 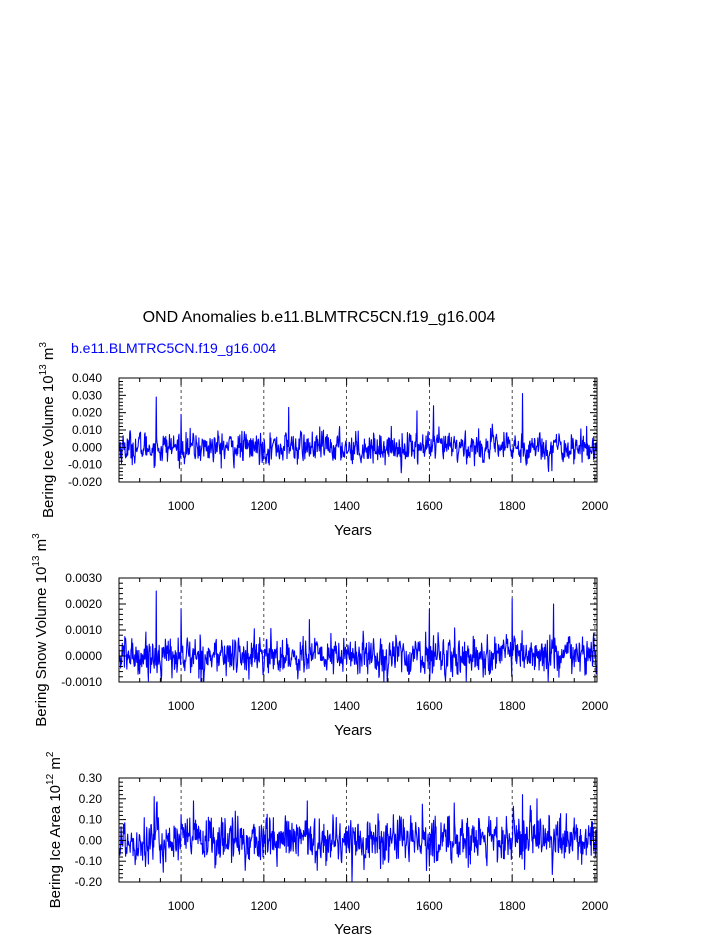 I want to click on y-axis-label: Bering Ice Volume 1013 m3, so click(x=47, y=430).